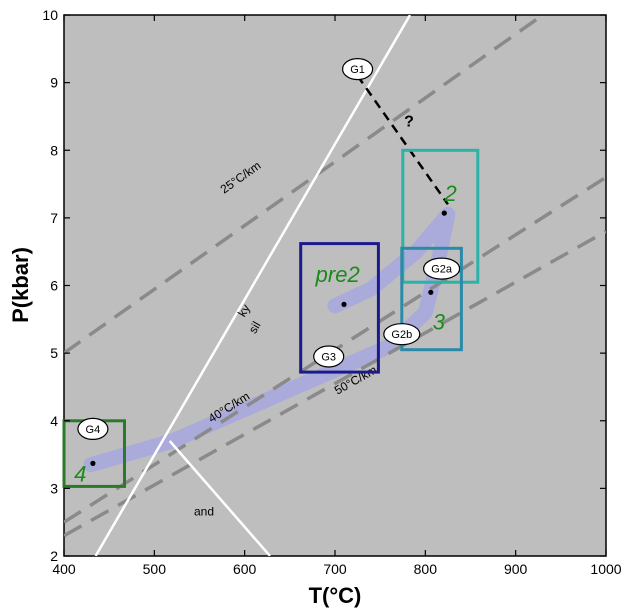 This screenshot has height=612, width=625. I want to click on x-tick-label-800: 800, so click(426, 569).